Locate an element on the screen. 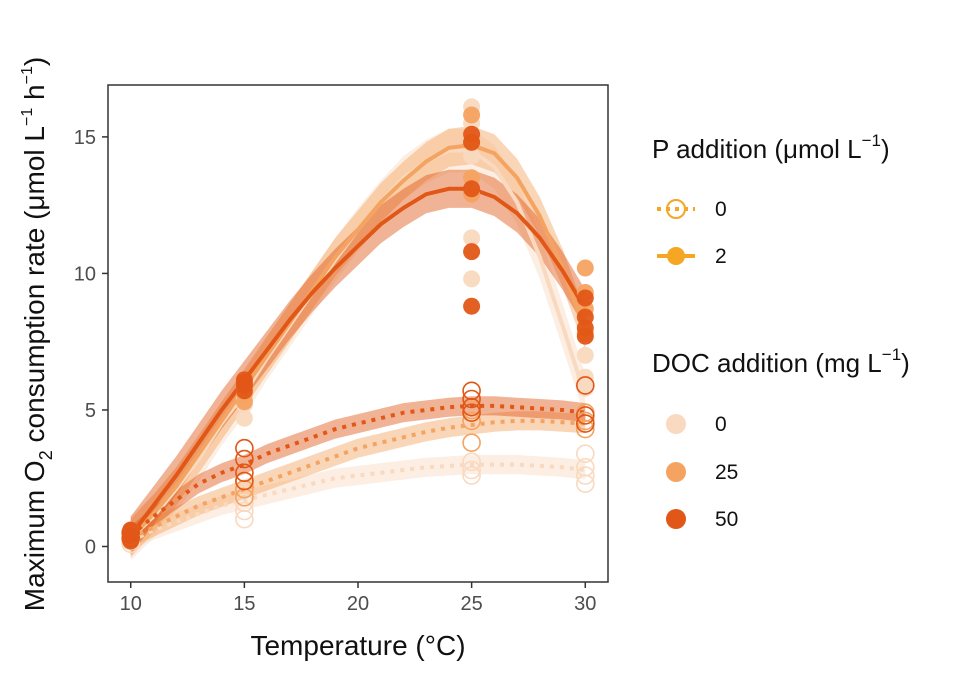  x-tick-label: 30 is located at coordinates (585, 604).